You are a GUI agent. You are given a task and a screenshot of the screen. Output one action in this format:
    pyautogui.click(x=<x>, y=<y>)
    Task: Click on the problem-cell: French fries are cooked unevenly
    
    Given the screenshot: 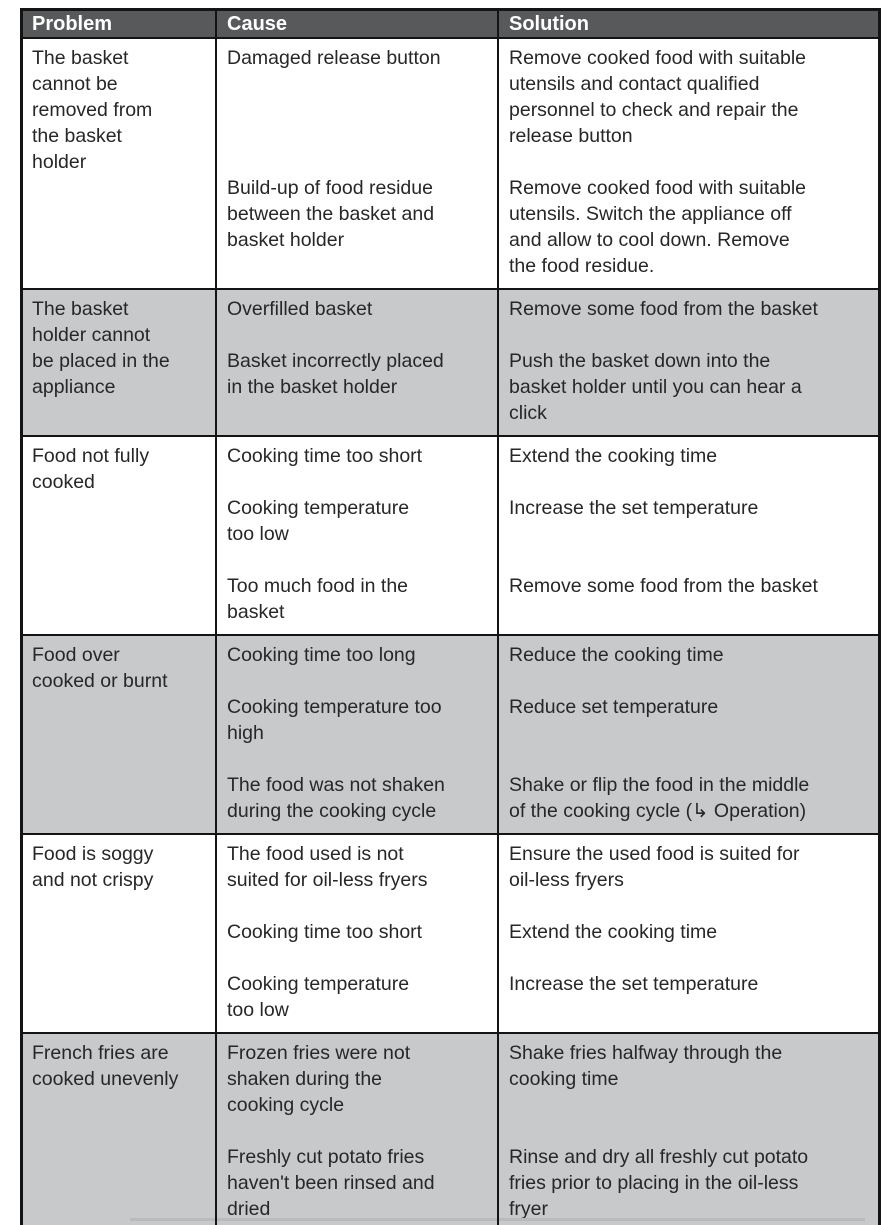 What is the action you would take?
    pyautogui.click(x=105, y=1066)
    